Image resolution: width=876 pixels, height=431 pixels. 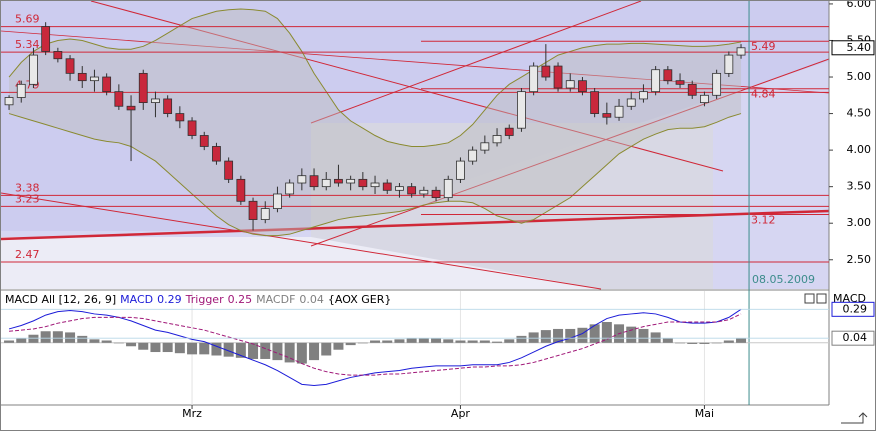 I want to click on macd-source: {AOX GER}, so click(x=359, y=299).